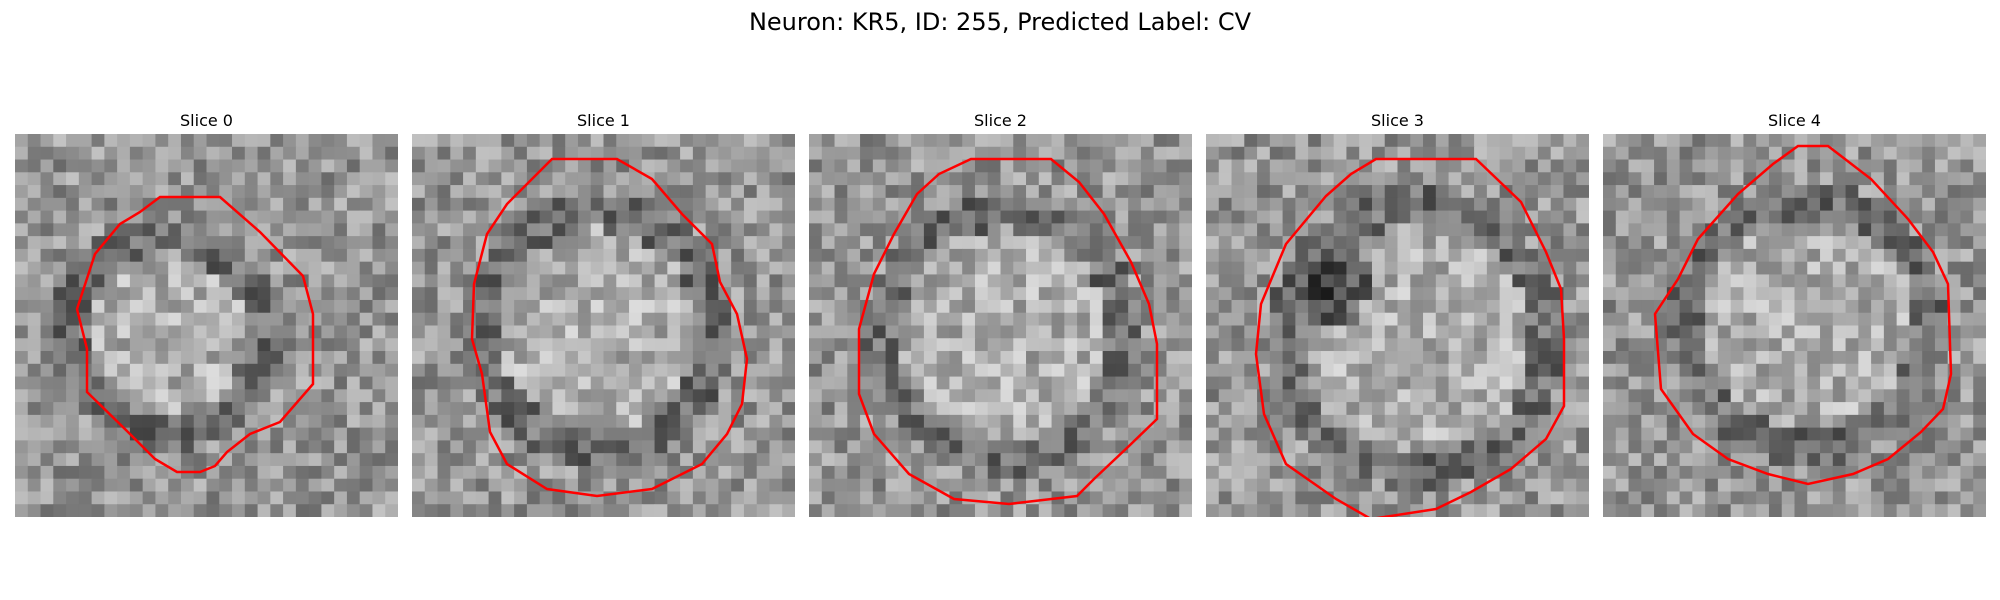 This screenshot has height=600, width=2000. I want to click on slice-panel-3: Slice 3, so click(1397, 312).